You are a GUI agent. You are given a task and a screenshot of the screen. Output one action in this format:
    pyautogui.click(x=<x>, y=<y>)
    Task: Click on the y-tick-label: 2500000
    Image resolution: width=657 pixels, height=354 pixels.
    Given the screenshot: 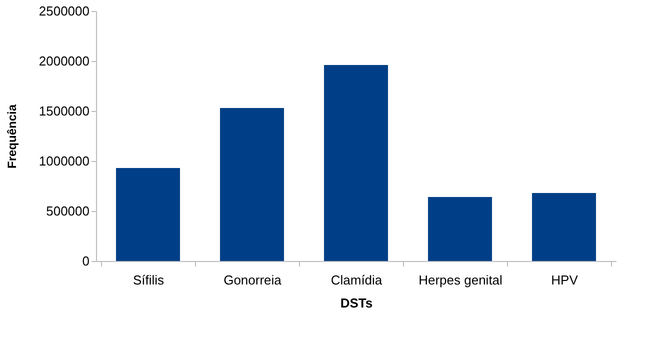 What is the action you would take?
    pyautogui.click(x=64, y=11)
    